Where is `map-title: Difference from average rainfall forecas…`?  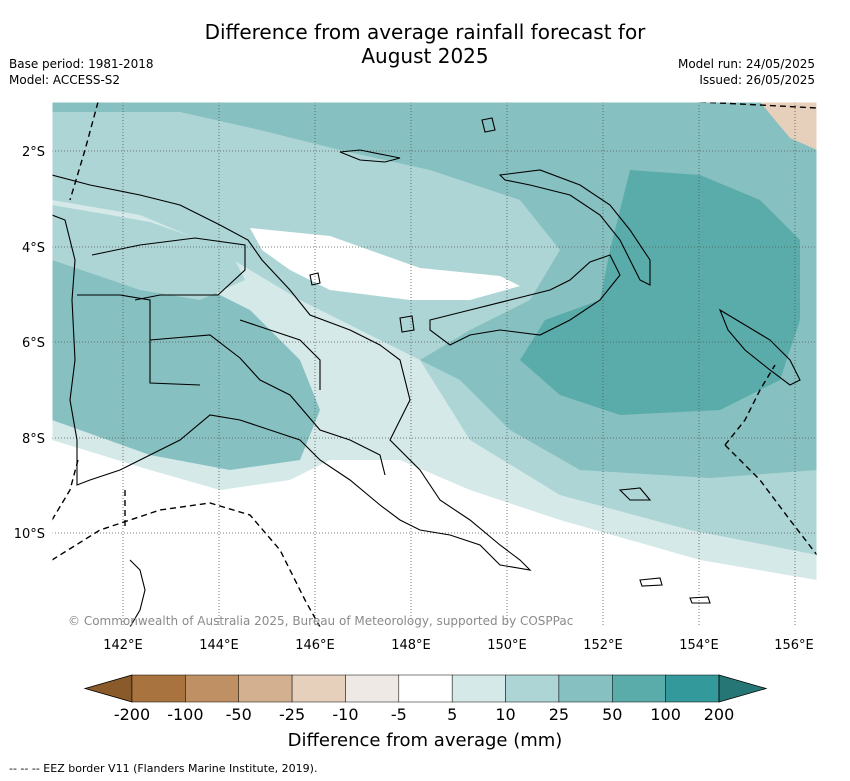
map-title: Difference from average rainfall forecas… is located at coordinates (425, 44).